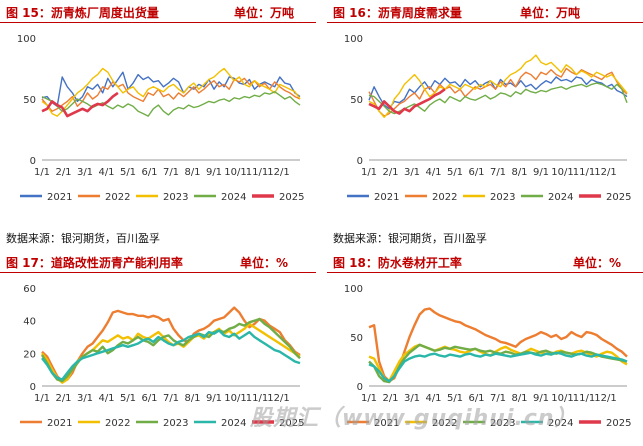 The image size is (643, 446). Describe the element at coordinates (485, 11) in the screenshot. I see `figure-header: 图 16：沥青周度需求量 单位：万吨` at that location.